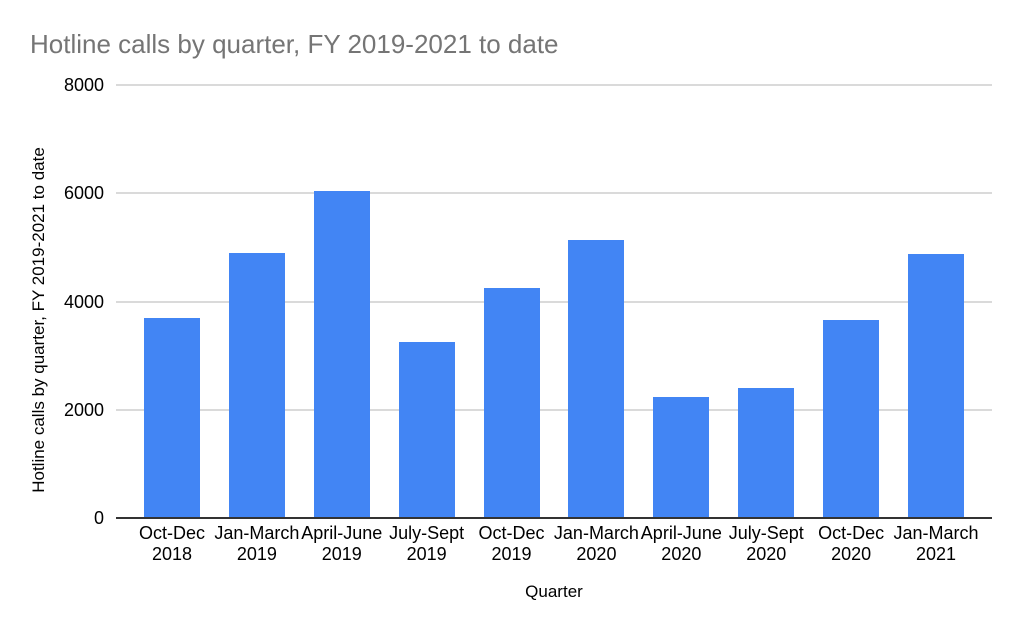  Describe the element at coordinates (851, 419) in the screenshot. I see `bar-oct-dec-2020` at that location.